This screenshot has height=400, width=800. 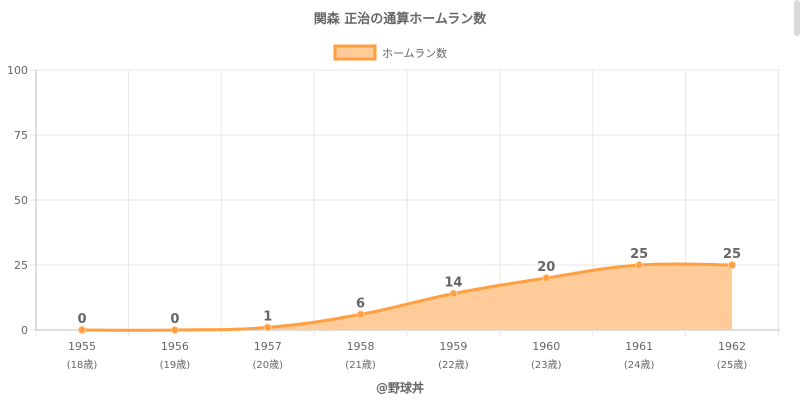 I want to click on chart-title: 関森 正治の通算ホームラン数, so click(x=400, y=19).